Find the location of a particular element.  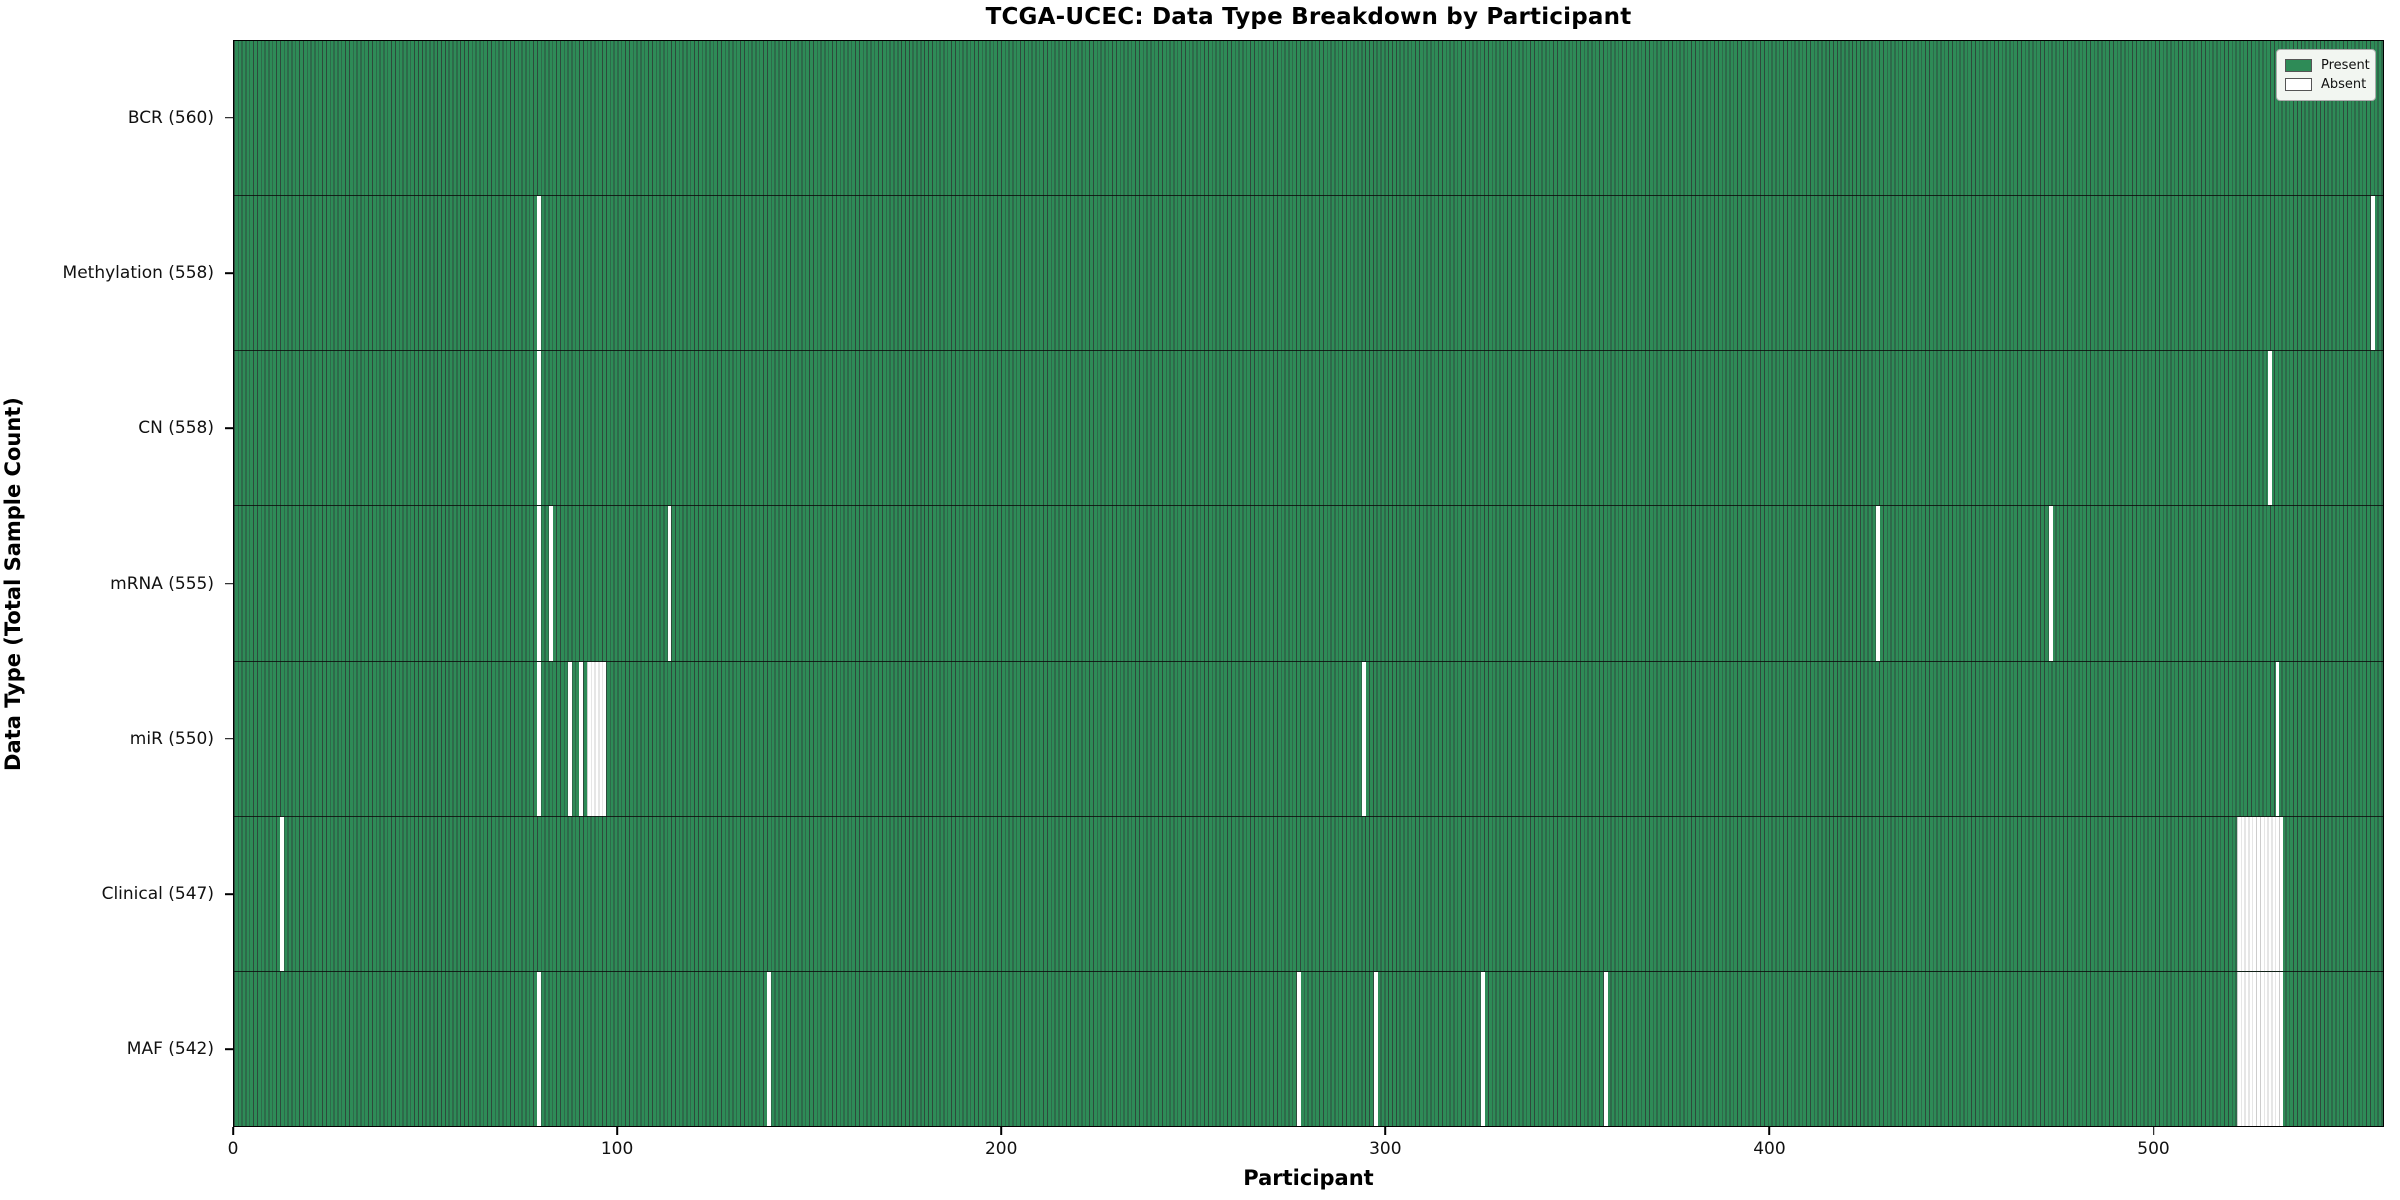

x-tick-label: 500 is located at coordinates (2153, 1149).